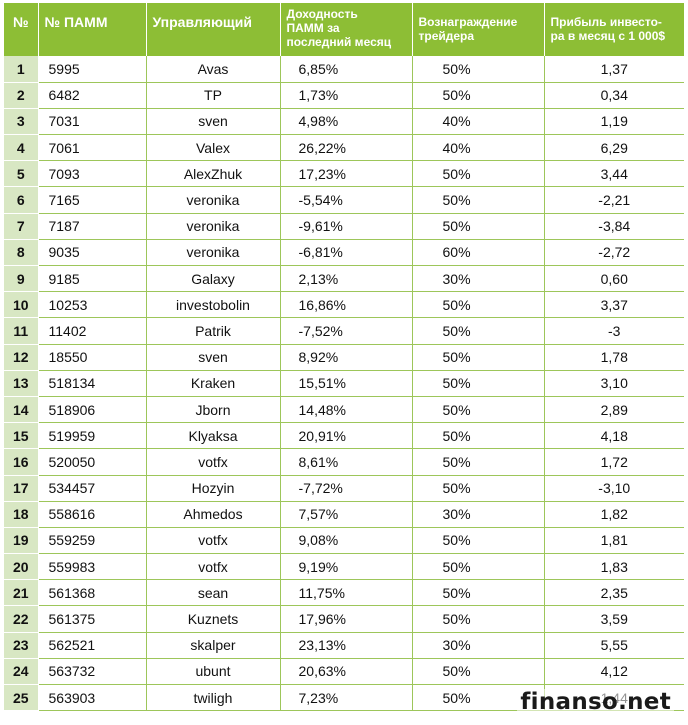 The width and height of the screenshot is (688, 725). I want to click on table-row: 9 9185 Galaxy 2,13% 30% 0,60, so click(344, 279).